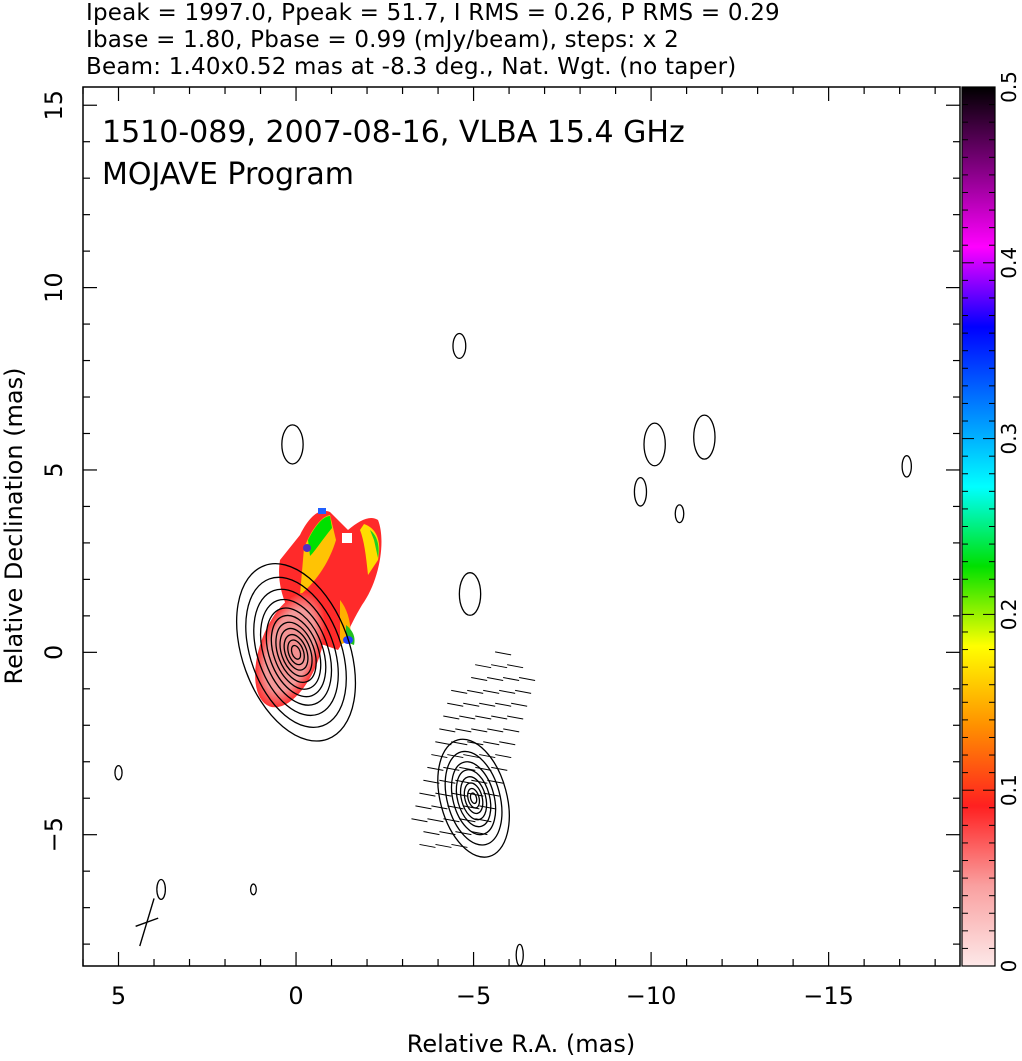  What do you see at coordinates (372, 710) in the screenshot?
I see `contour-components` at bounding box center [372, 710].